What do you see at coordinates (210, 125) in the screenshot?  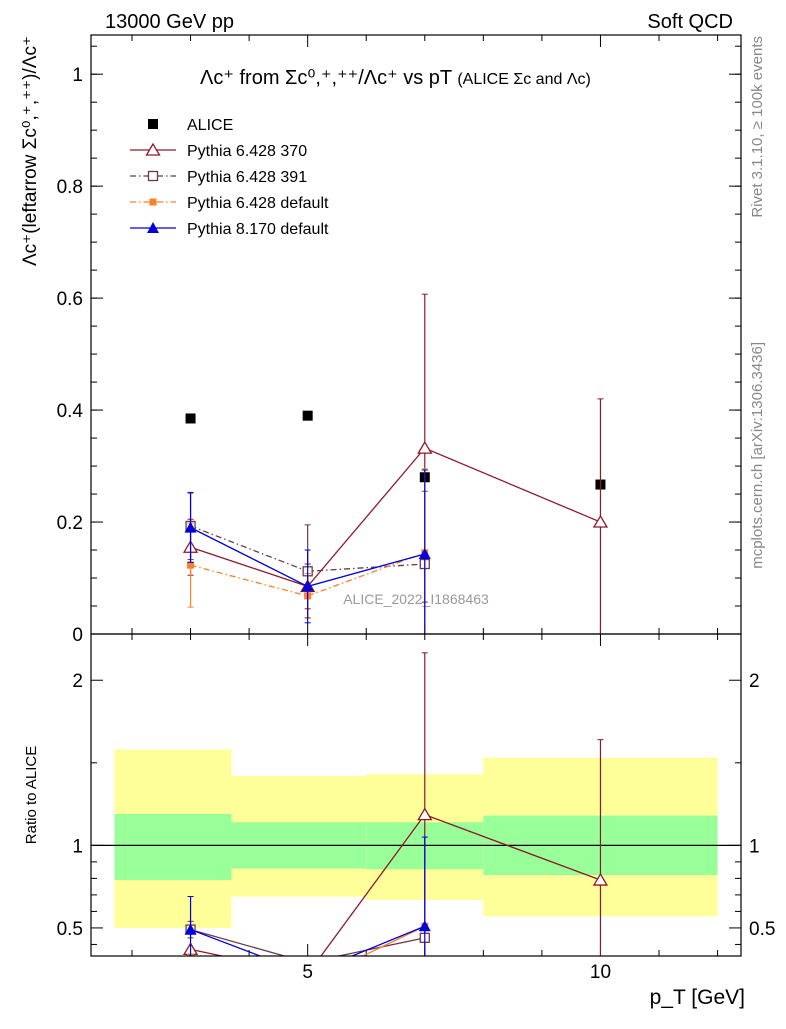 I see `legend-label: ALICE` at bounding box center [210, 125].